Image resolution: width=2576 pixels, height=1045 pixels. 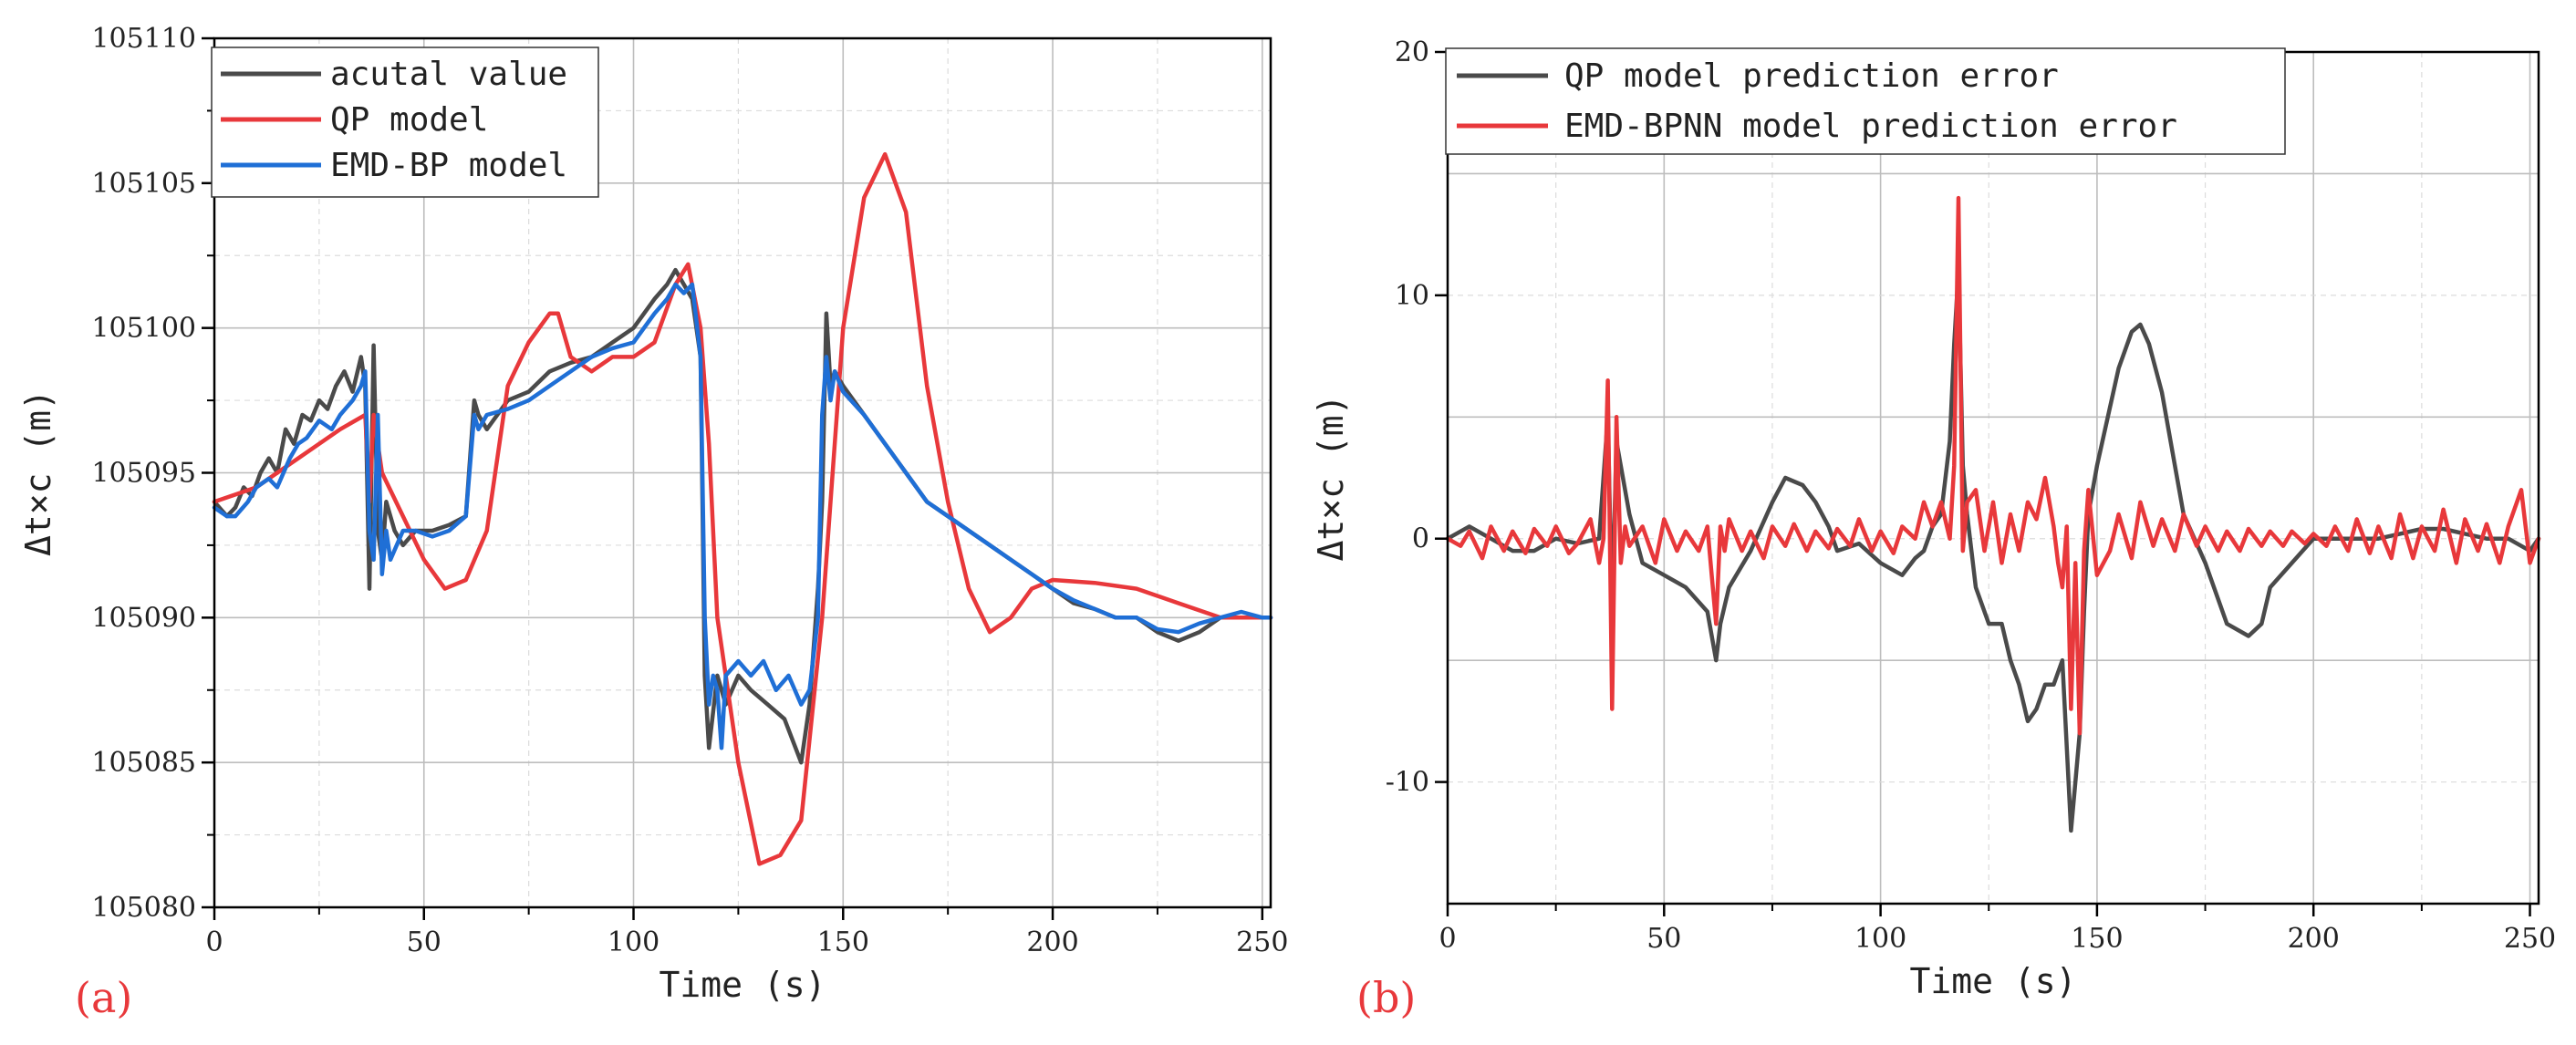 I want to click on legend-a: acutal value QP model EMD-BP model, so click(x=405, y=122).